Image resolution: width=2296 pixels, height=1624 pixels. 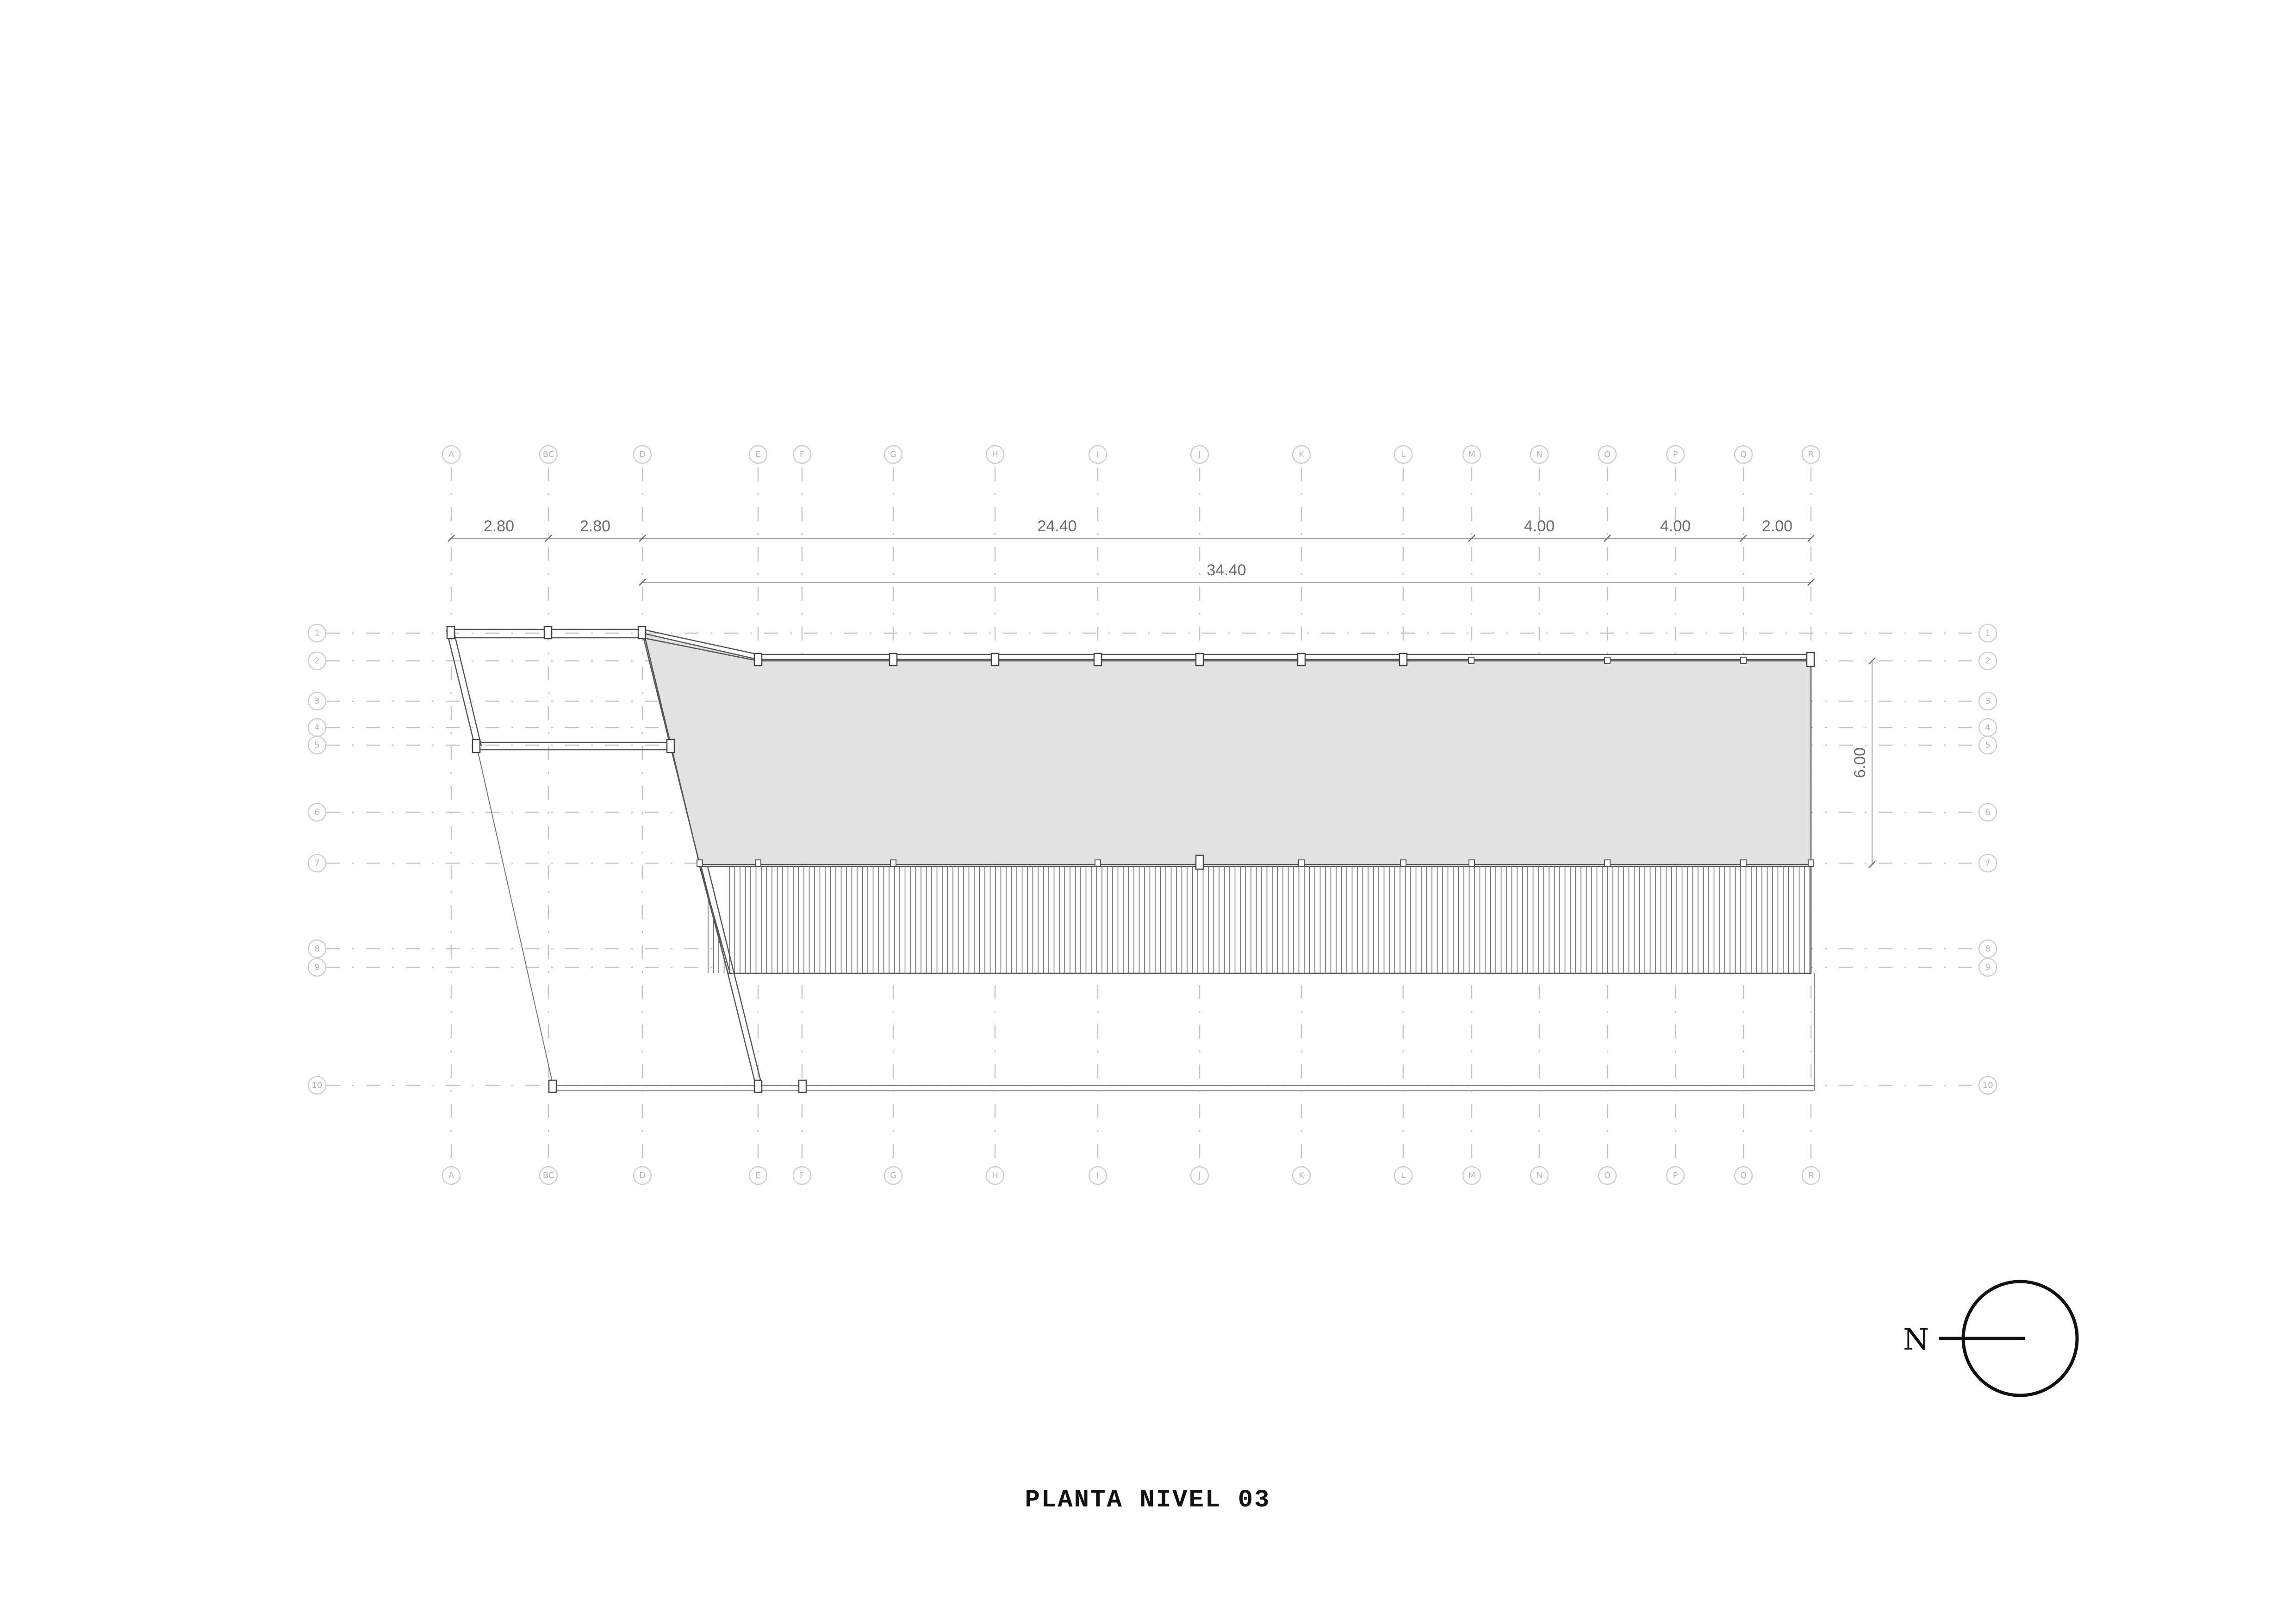 I want to click on dimension-label-side: 6.00, so click(x=1860, y=762).